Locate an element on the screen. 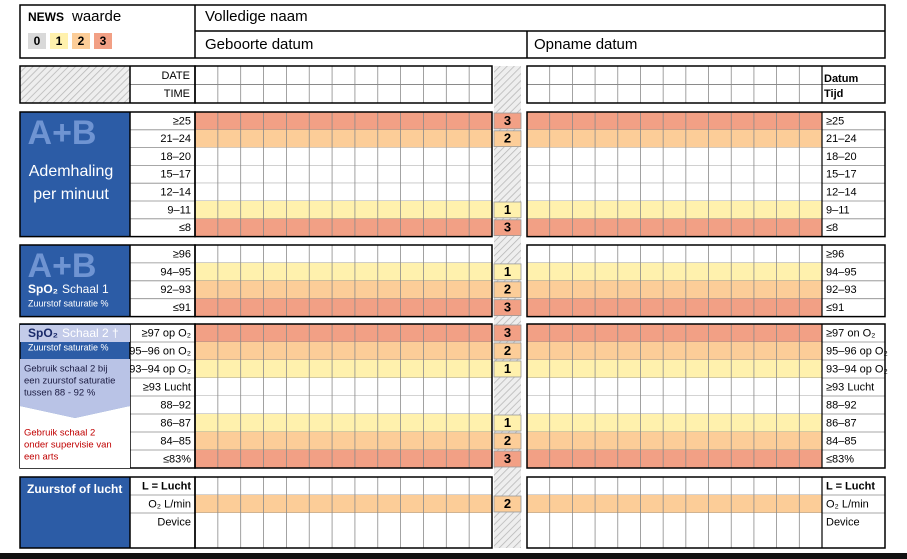 The image size is (907, 559). row-label: O₂ L/min is located at coordinates (847, 504).